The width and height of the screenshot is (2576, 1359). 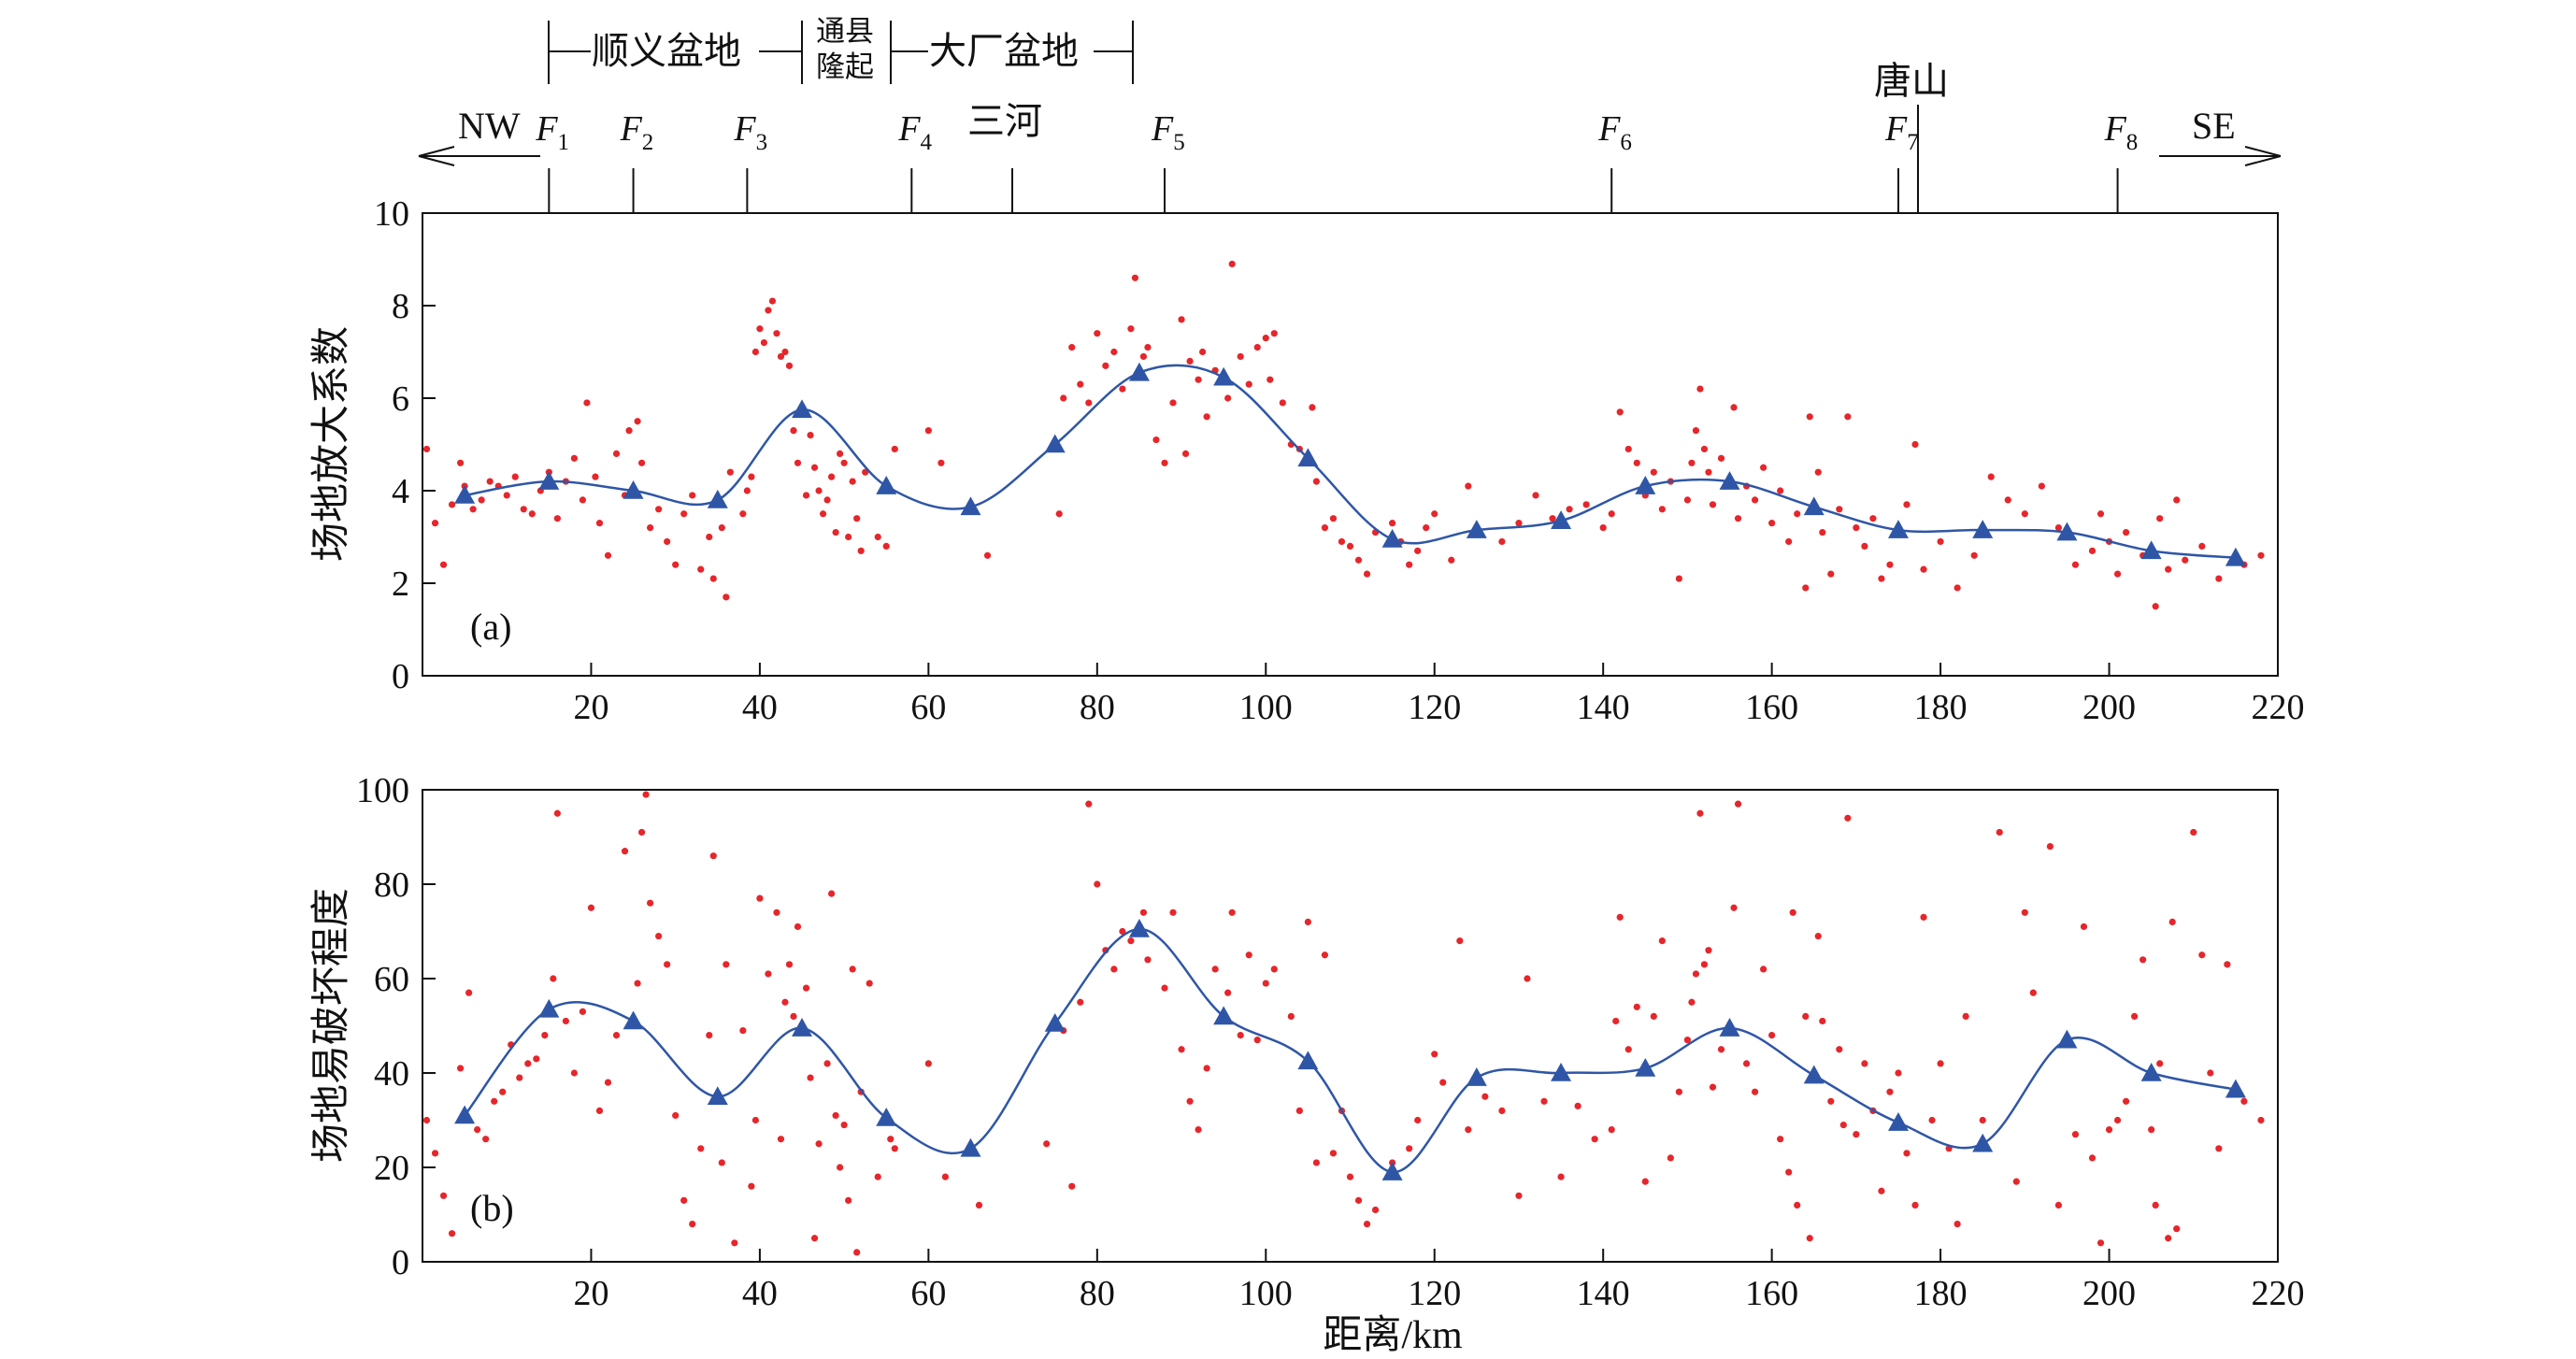 What do you see at coordinates (1434, 707) in the screenshot?
I see `x-tick-label: 120` at bounding box center [1434, 707].